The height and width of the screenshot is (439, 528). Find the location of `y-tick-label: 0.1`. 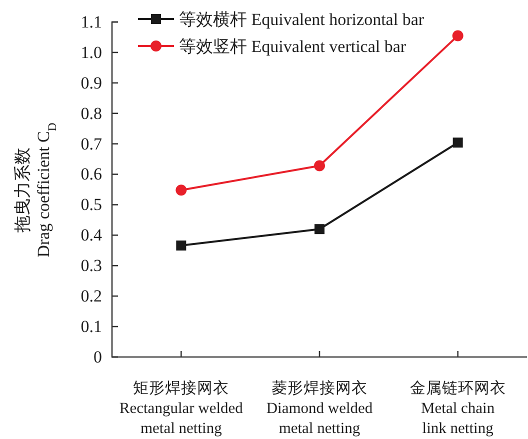

y-tick-label: 0.1 is located at coordinates (91, 326).